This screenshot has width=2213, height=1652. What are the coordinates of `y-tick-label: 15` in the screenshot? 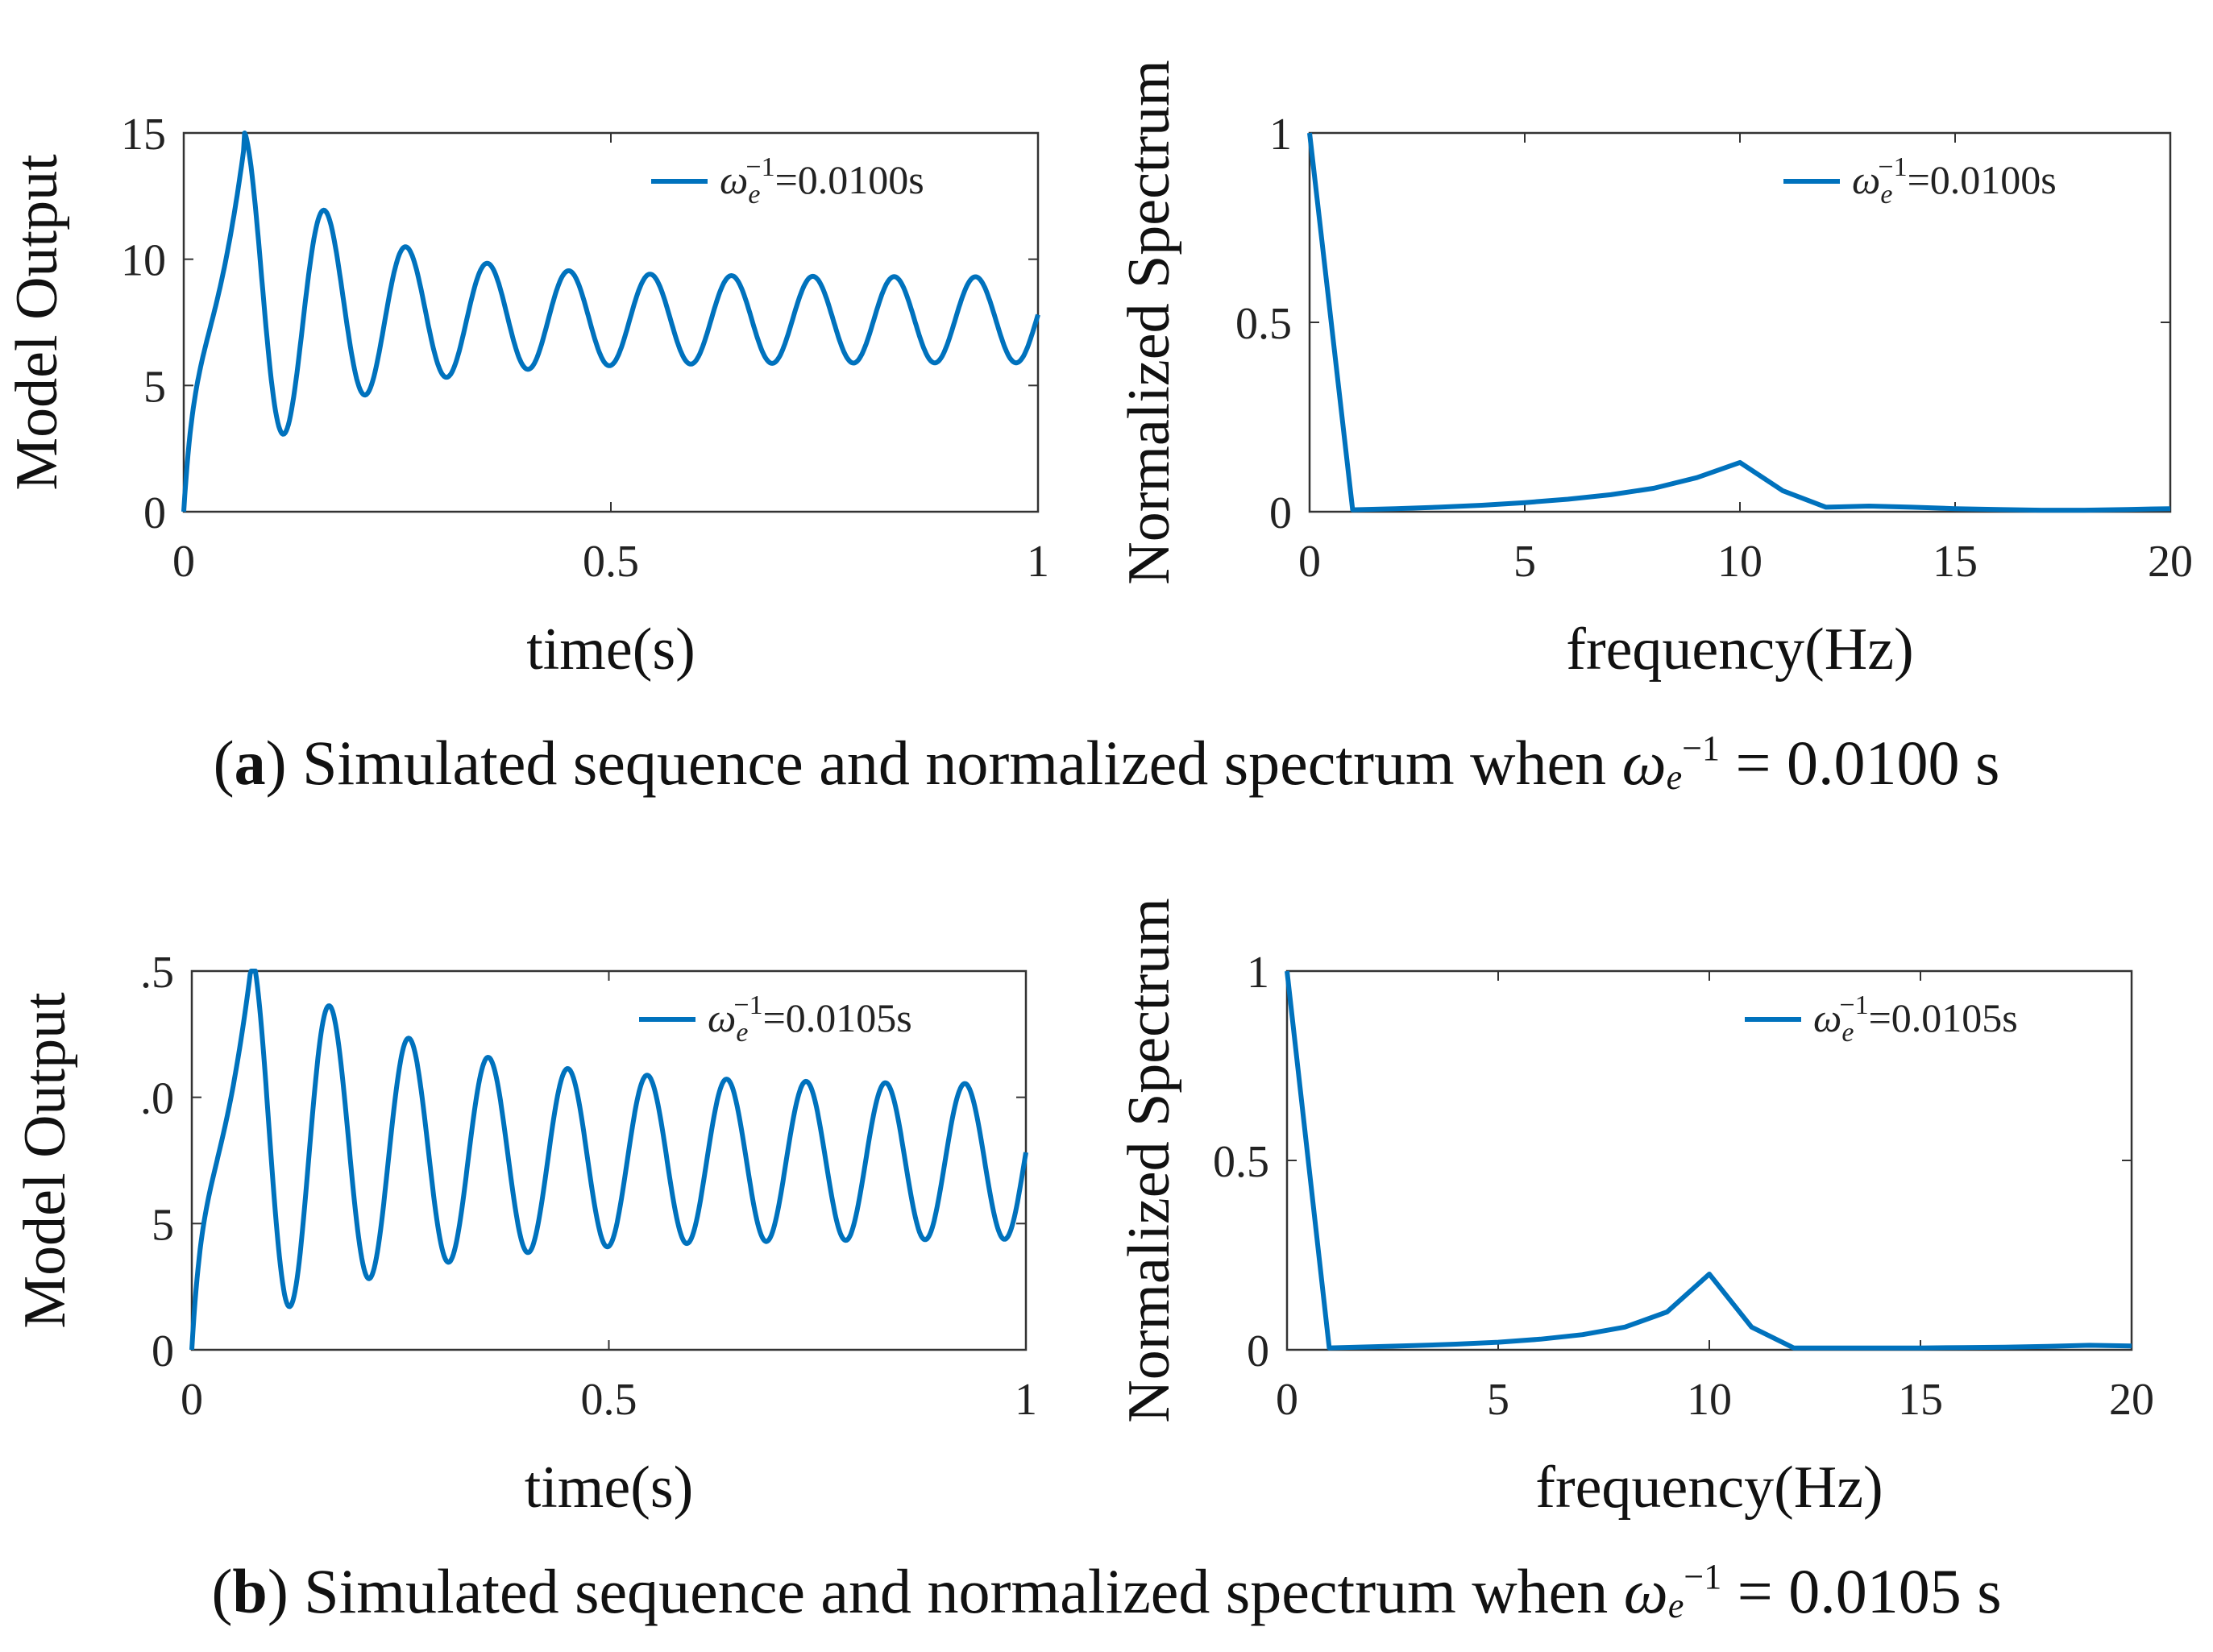 It's located at (144, 135).